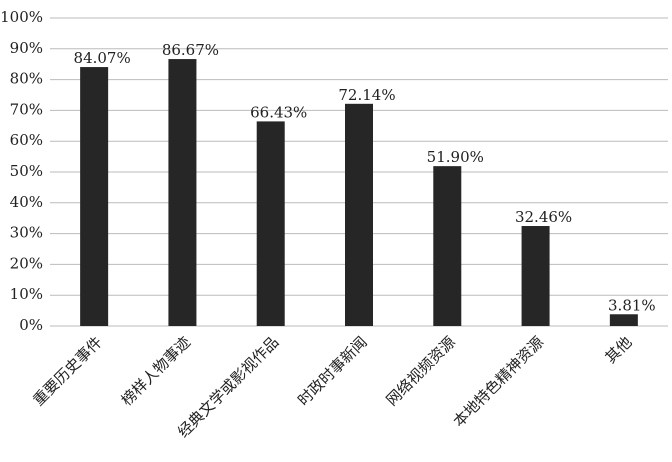 The height and width of the screenshot is (462, 672). I want to click on y-tick-label: 30%, so click(26, 233).